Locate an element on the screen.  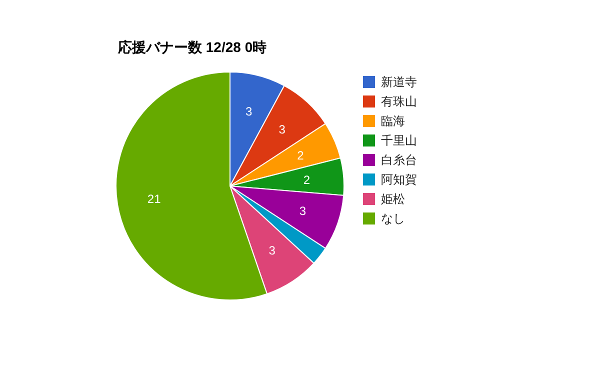
chart-title: 応援バナー数 12/28 0時 is located at coordinates (192, 47).